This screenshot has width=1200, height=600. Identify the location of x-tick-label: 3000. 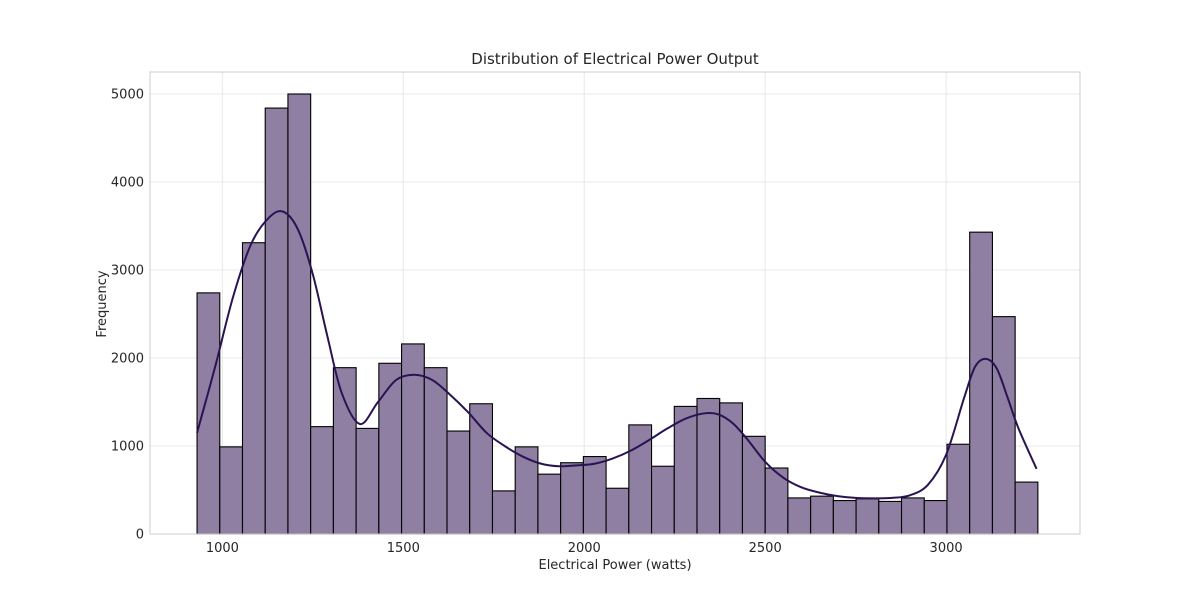
(946, 548).